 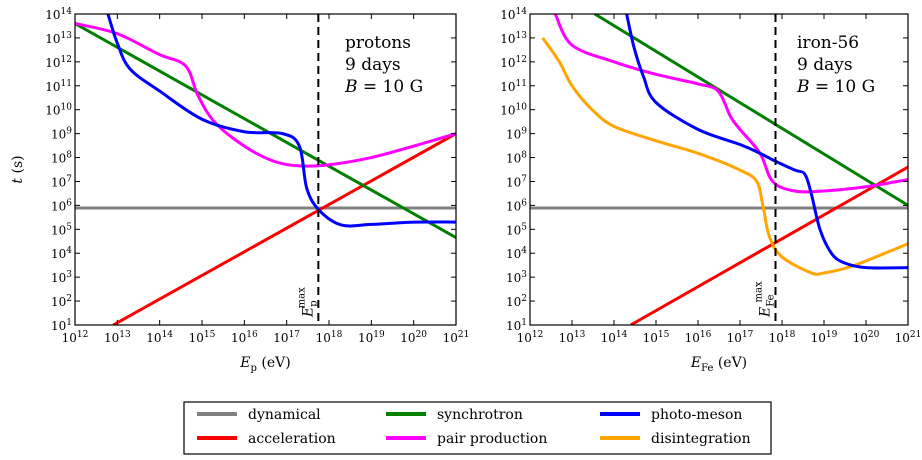 What do you see at coordinates (492, 439) in the screenshot?
I see `legend-label: pair production` at bounding box center [492, 439].